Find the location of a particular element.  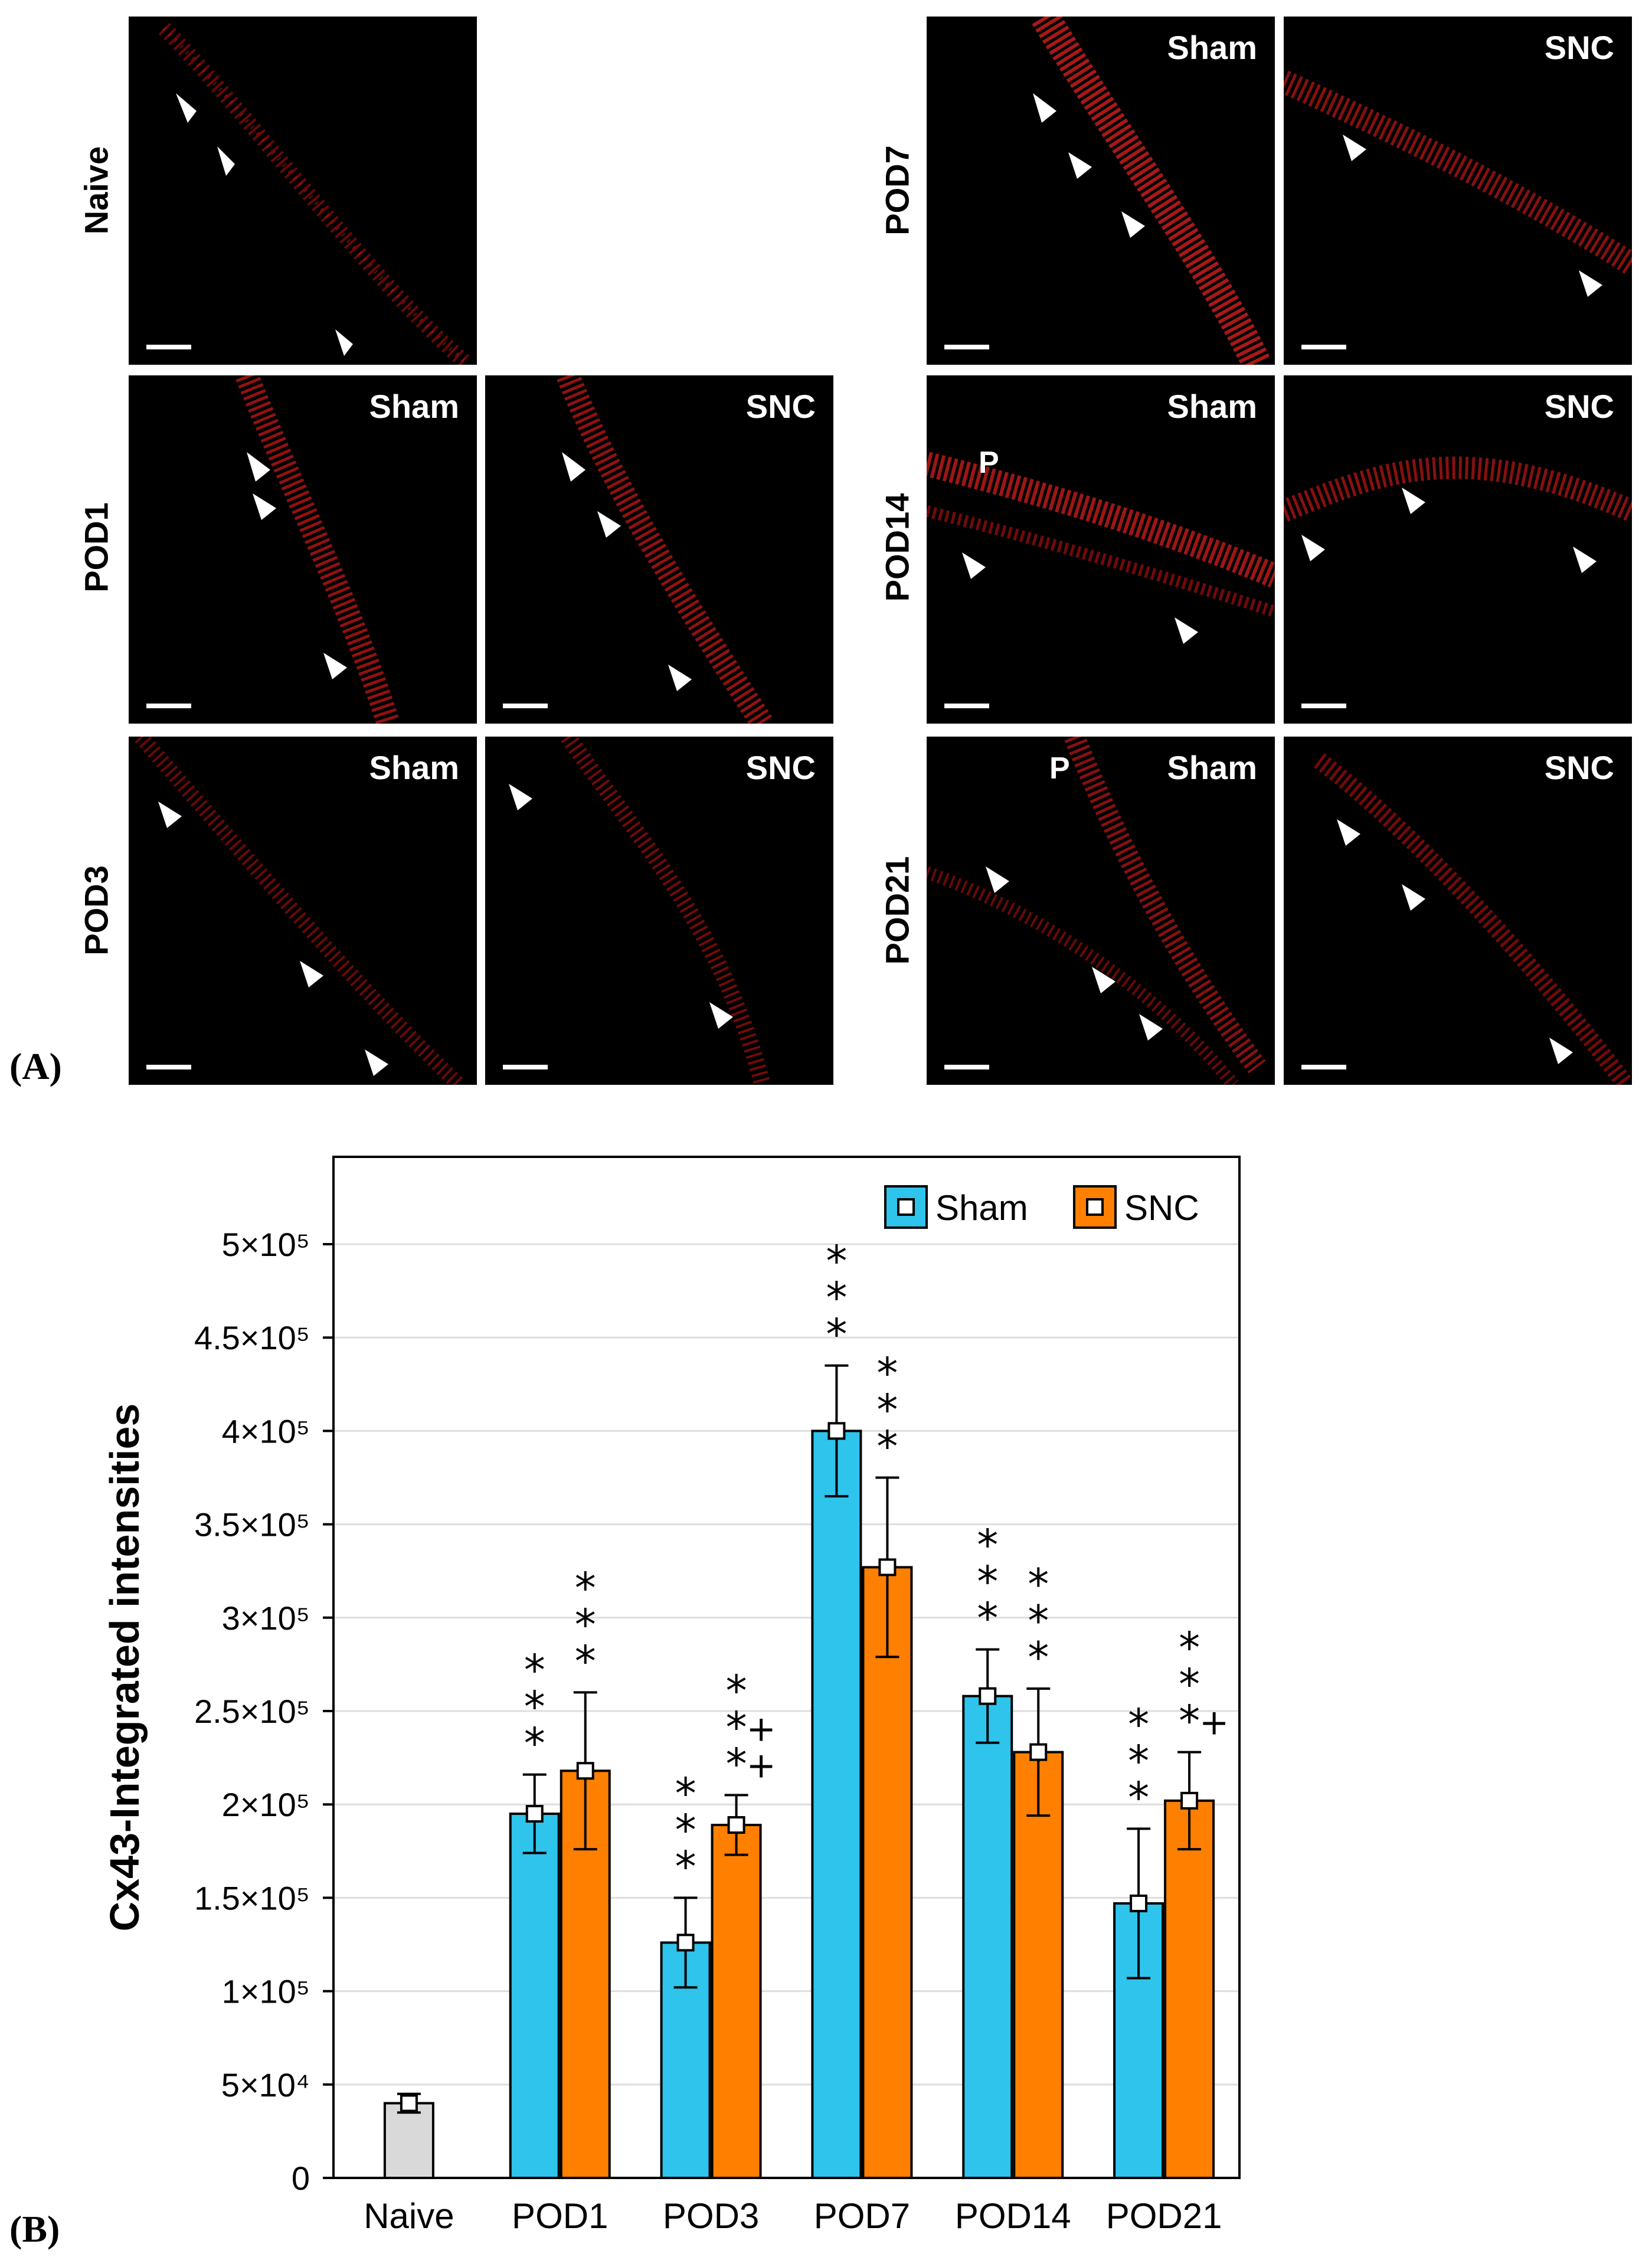

micrograph-pod7-snc: SNC is located at coordinates (1458, 191).